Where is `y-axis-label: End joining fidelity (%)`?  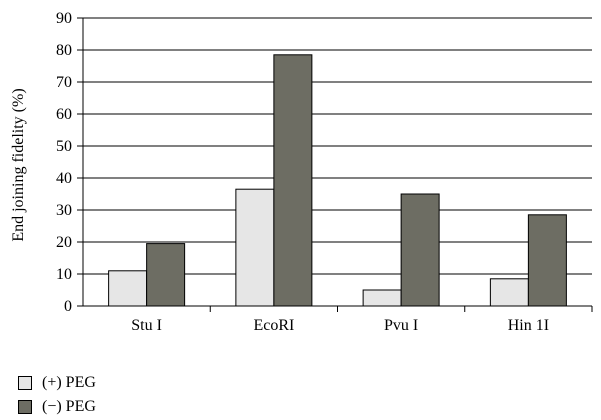
y-axis-label: End joining fidelity (%) is located at coordinates (18, 164).